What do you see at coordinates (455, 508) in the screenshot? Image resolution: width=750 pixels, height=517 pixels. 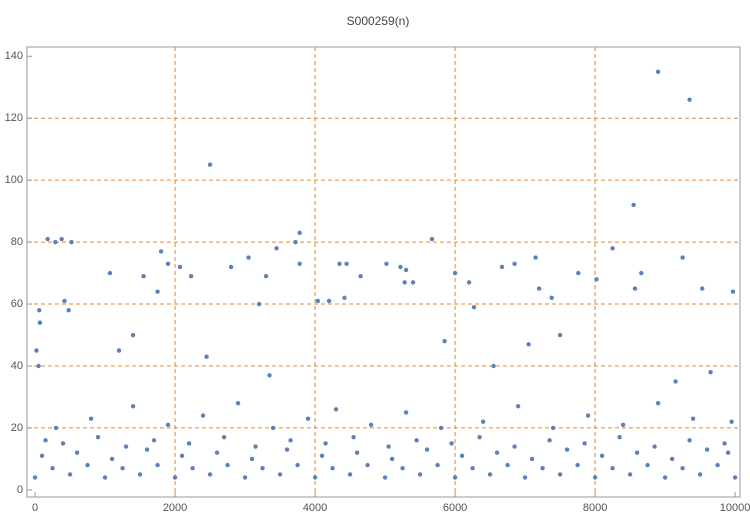 I see `x-tick-label: 6000` at bounding box center [455, 508].